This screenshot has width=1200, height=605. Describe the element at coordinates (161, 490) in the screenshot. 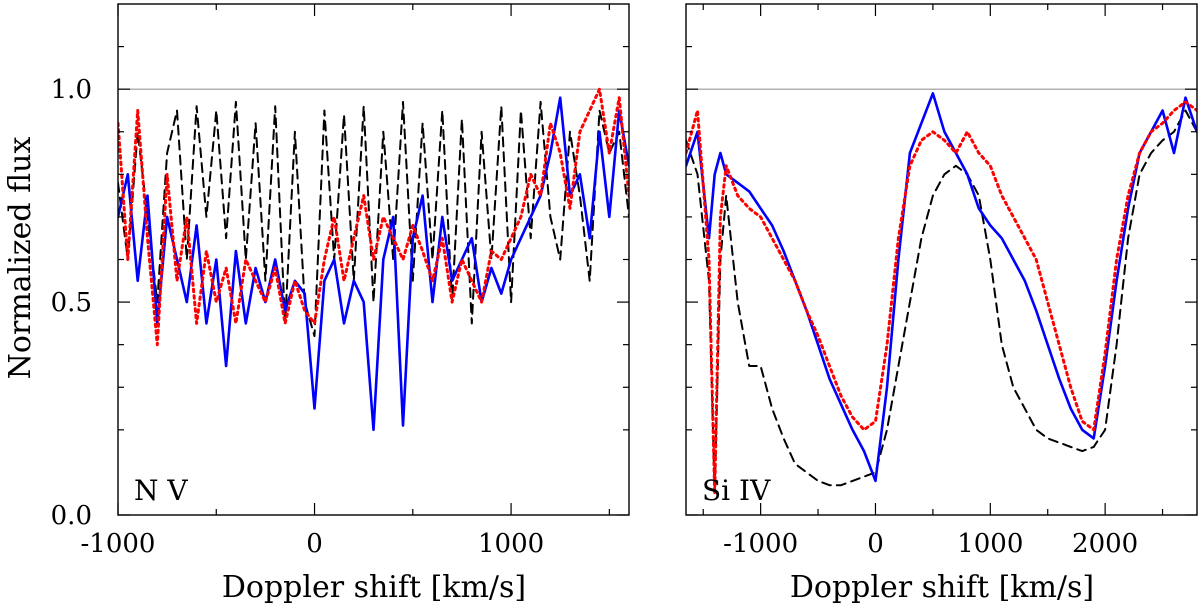

I see `panel-label: N V` at that location.